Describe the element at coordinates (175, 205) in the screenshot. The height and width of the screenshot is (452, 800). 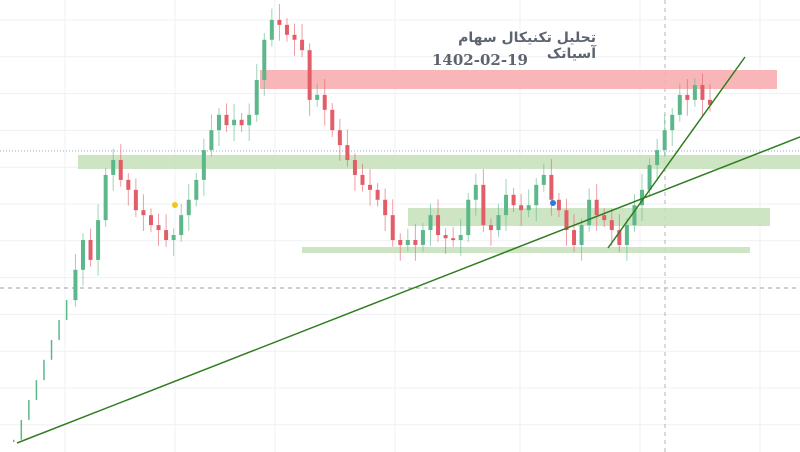
I see `yellow-marker` at that location.